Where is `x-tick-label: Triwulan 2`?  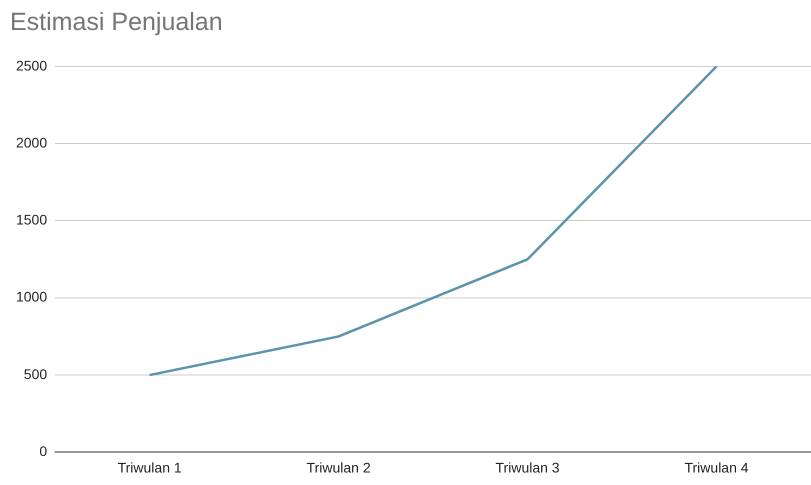 x-tick-label: Triwulan 2 is located at coordinates (338, 467).